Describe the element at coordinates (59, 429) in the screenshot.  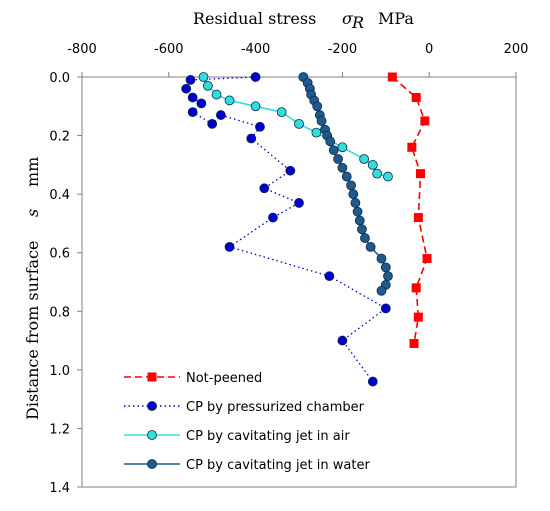
I see `y-tick-label: 1.2` at that location.